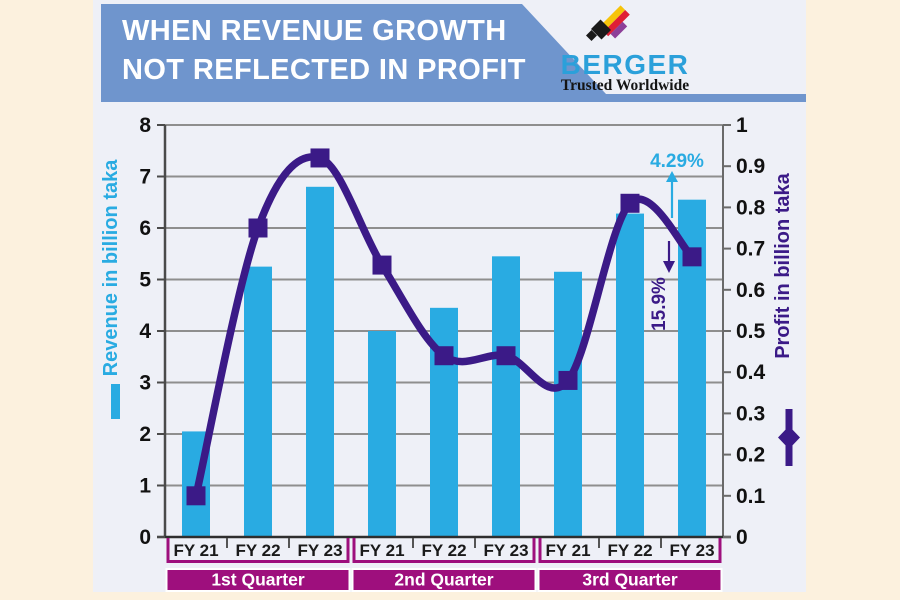  What do you see at coordinates (324, 70) in the screenshot?
I see `page-title-line2: NOT REFLECTED IN PROFIT` at bounding box center [324, 70].